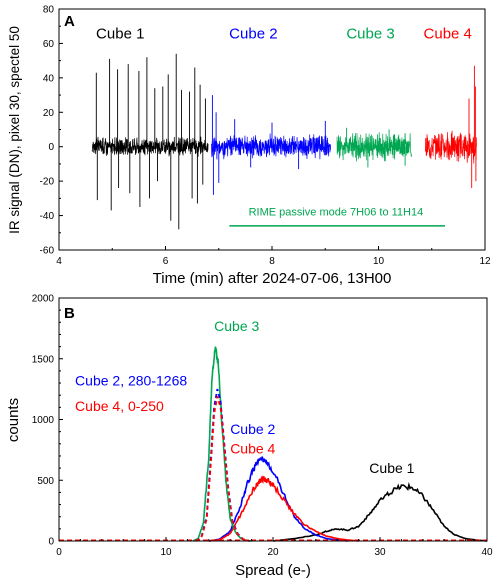  Describe the element at coordinates (69, 313) in the screenshot. I see `panel-b-letter: B` at that location.